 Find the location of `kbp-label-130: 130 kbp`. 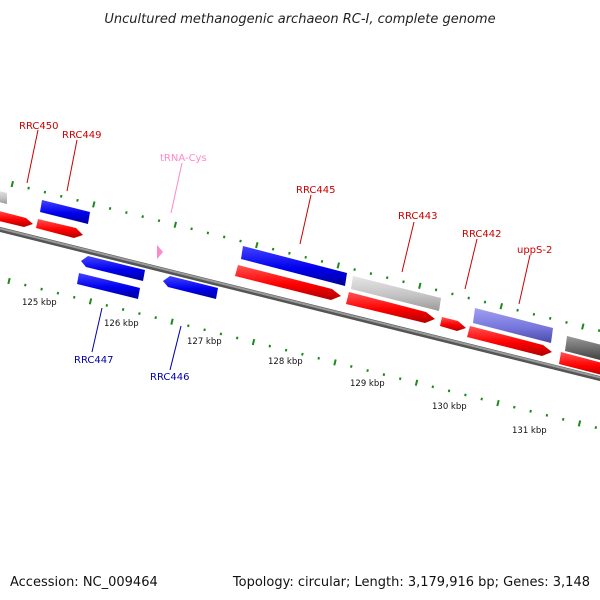

kbp-label-130: 130 kbp is located at coordinates (449, 407).